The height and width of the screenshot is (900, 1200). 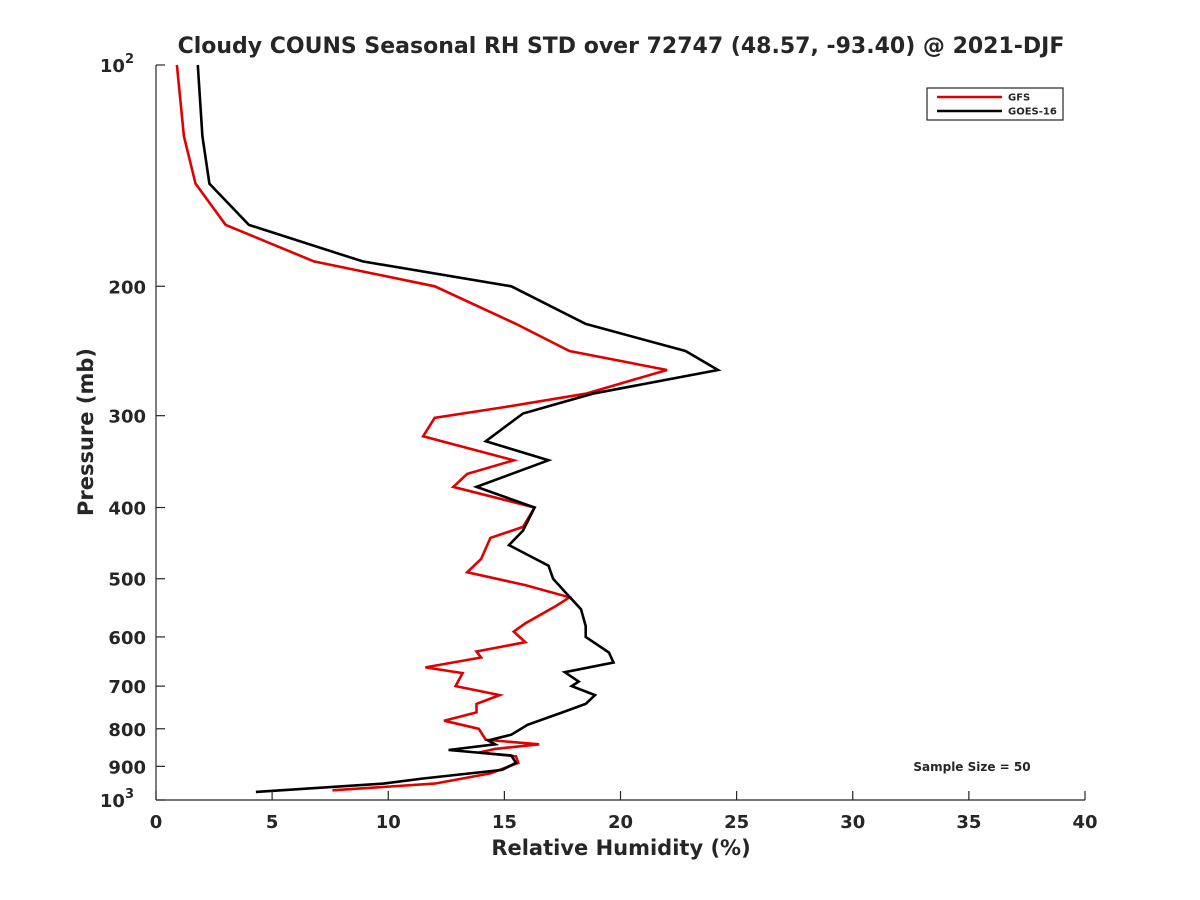 What do you see at coordinates (1084, 822) in the screenshot?
I see `x-tick-label: 40` at bounding box center [1084, 822].